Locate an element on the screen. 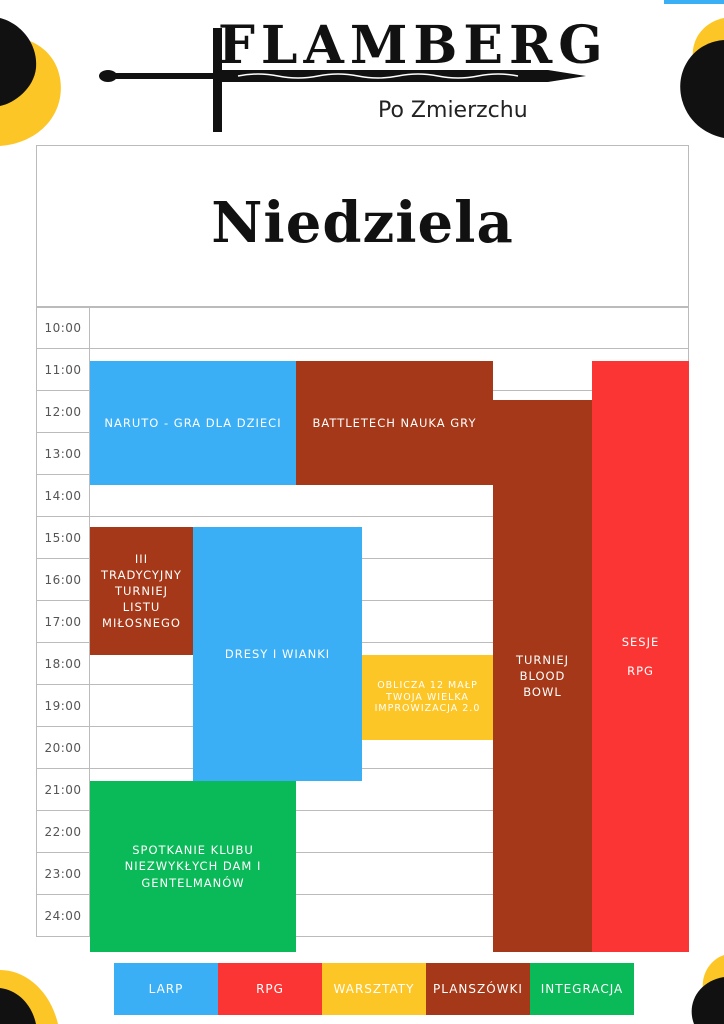  legend-item-integracja: INTEGRACJA is located at coordinates (582, 989).